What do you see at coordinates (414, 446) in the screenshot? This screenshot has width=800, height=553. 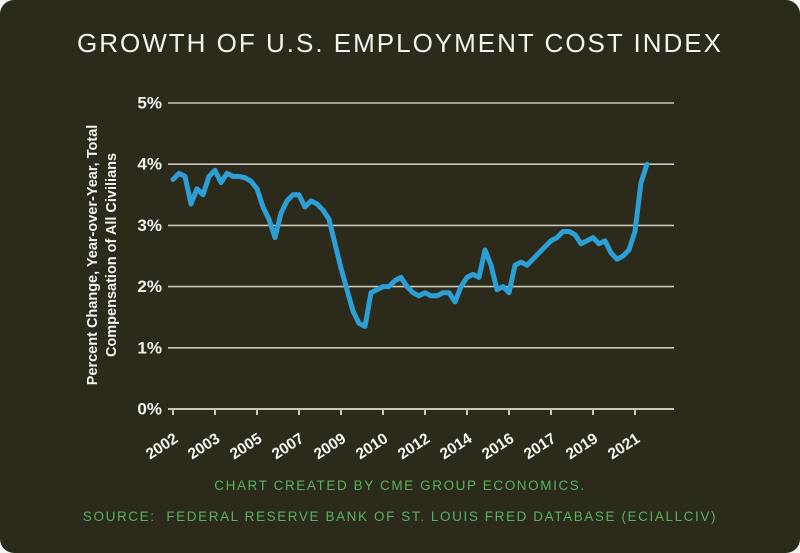 I see `x-tick-label: 2012` at bounding box center [414, 446].